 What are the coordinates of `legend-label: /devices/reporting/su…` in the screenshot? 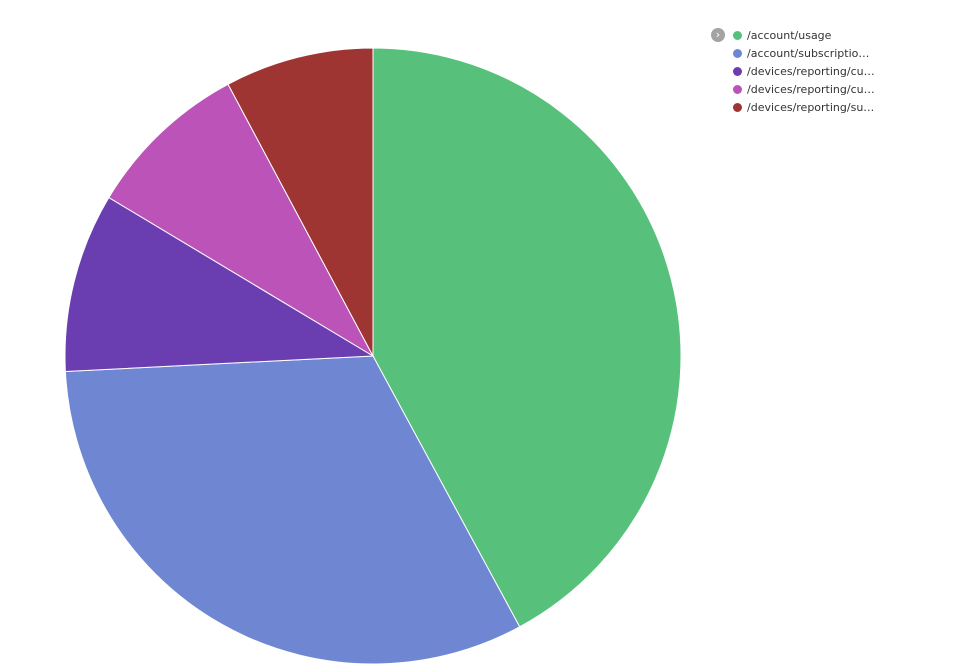 It's located at (811, 107).